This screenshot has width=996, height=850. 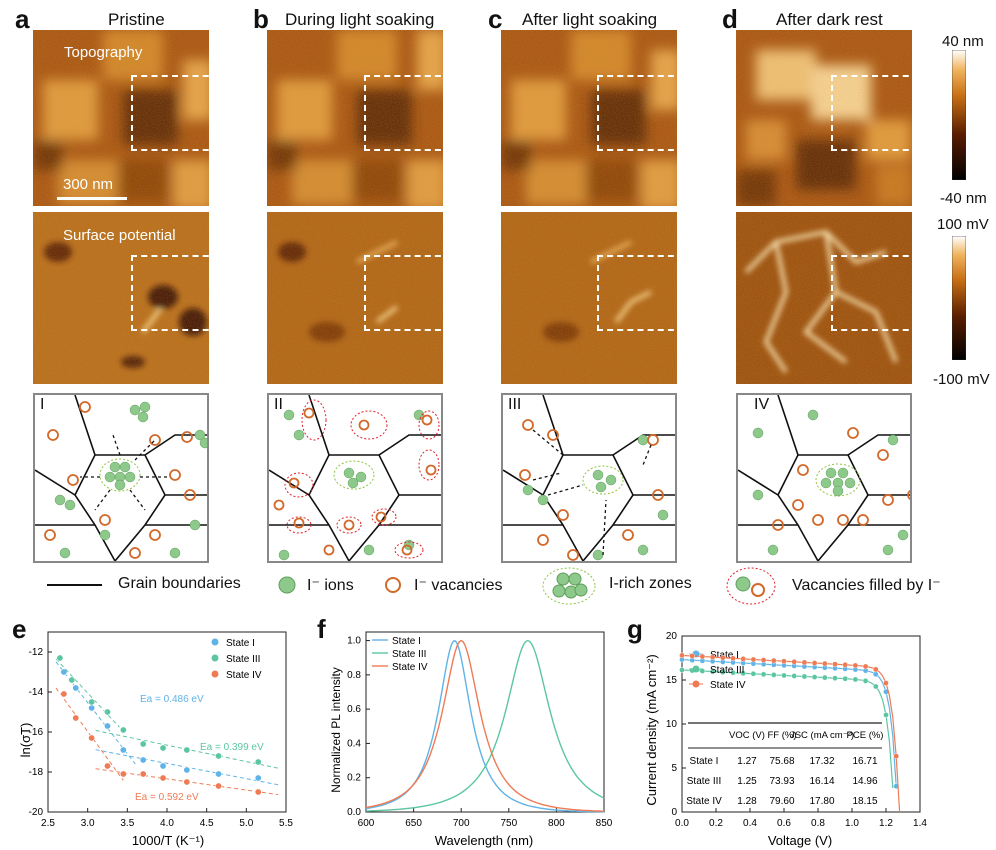 I want to click on schematic-after, so click(x=589, y=478).